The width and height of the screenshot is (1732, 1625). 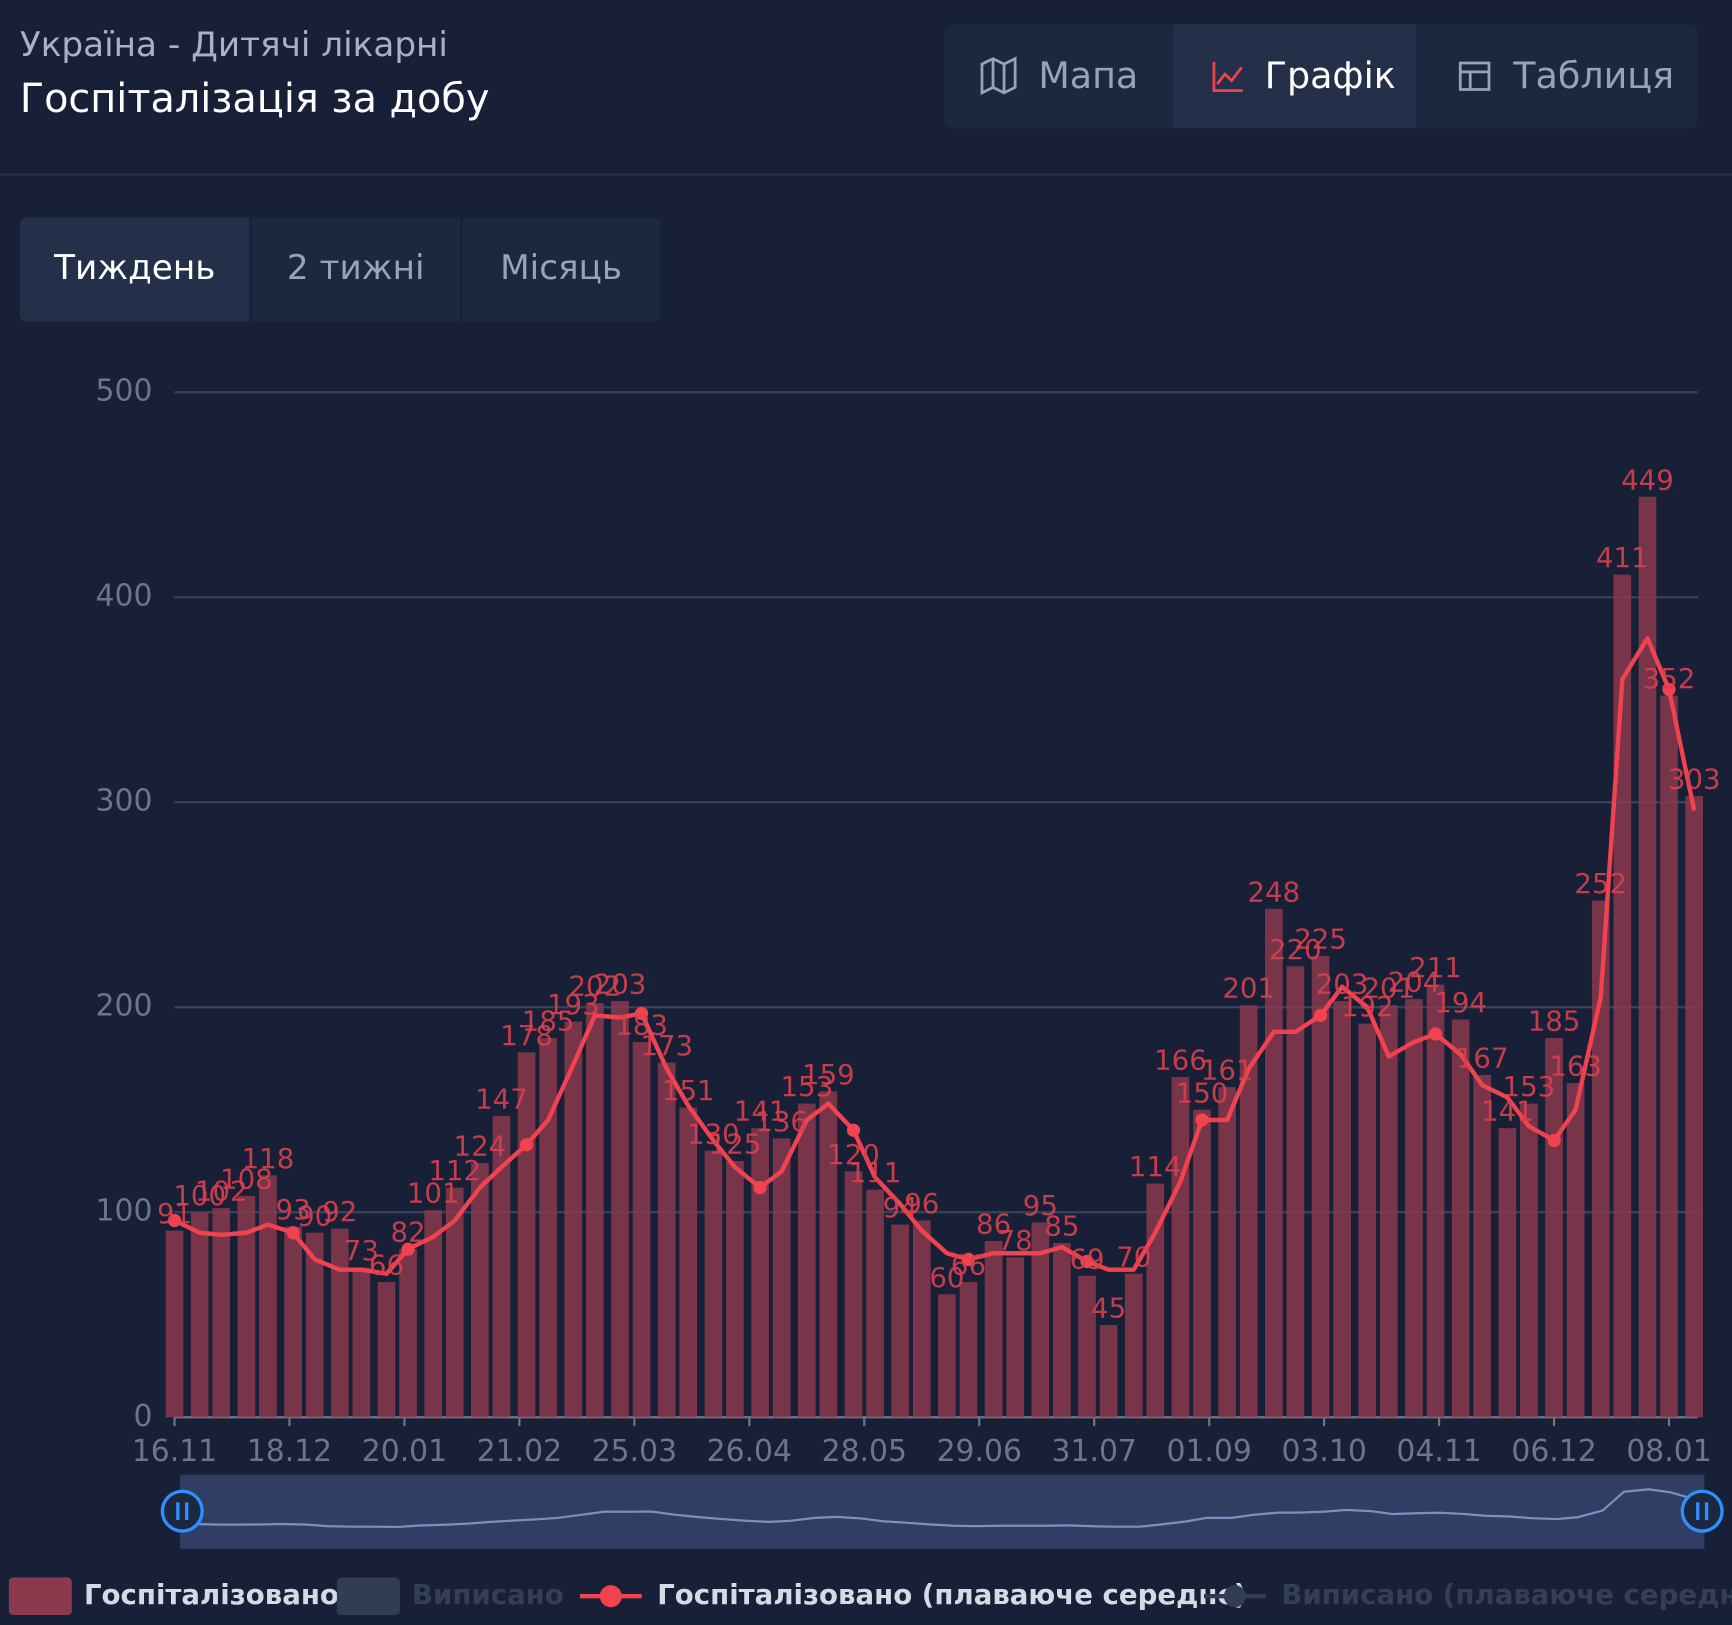 I want to click on data-label: 82, so click(x=407, y=1232).